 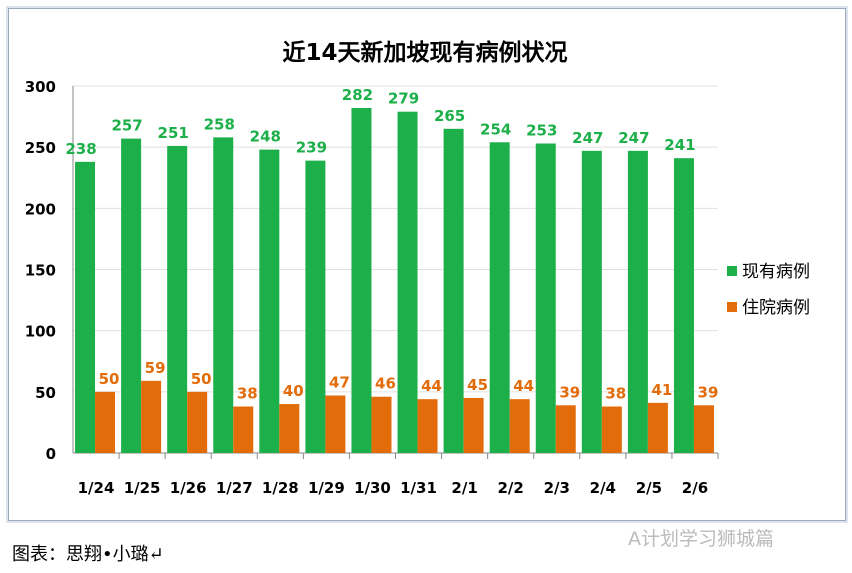 I want to click on legend-label: 现有病例, so click(x=776, y=272).